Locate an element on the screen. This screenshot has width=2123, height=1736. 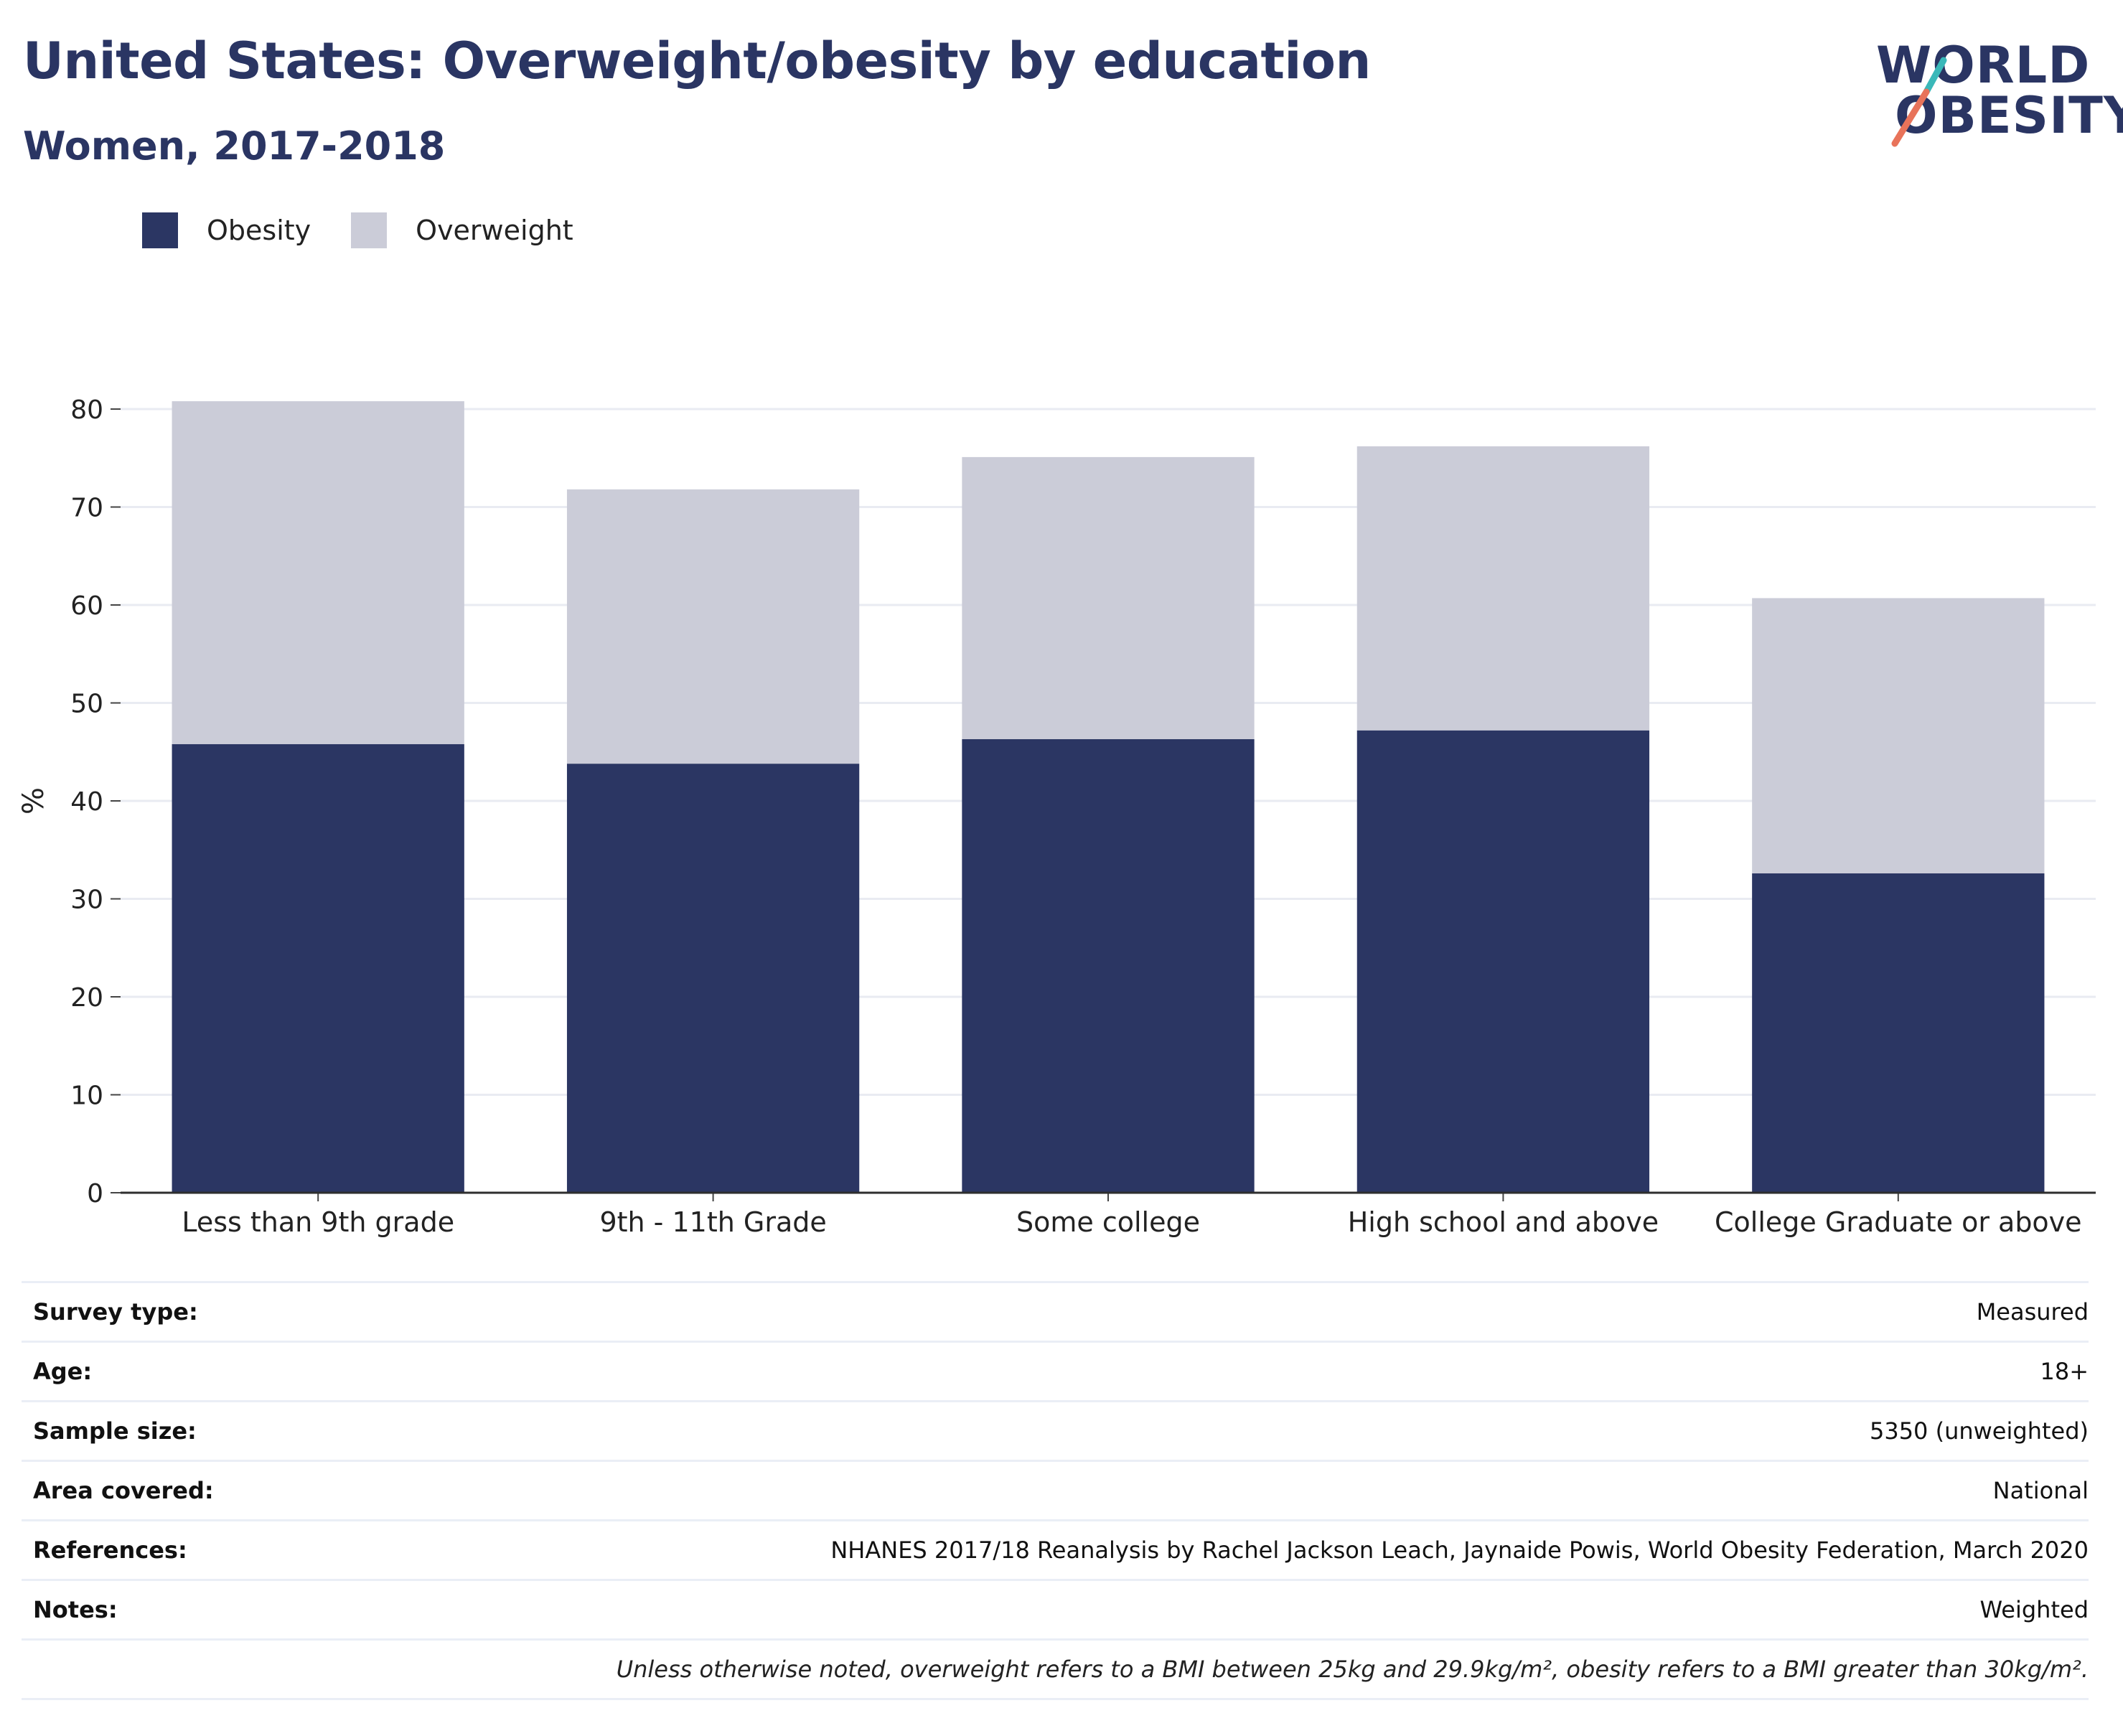
y-tick-label: 50 is located at coordinates (86, 704).